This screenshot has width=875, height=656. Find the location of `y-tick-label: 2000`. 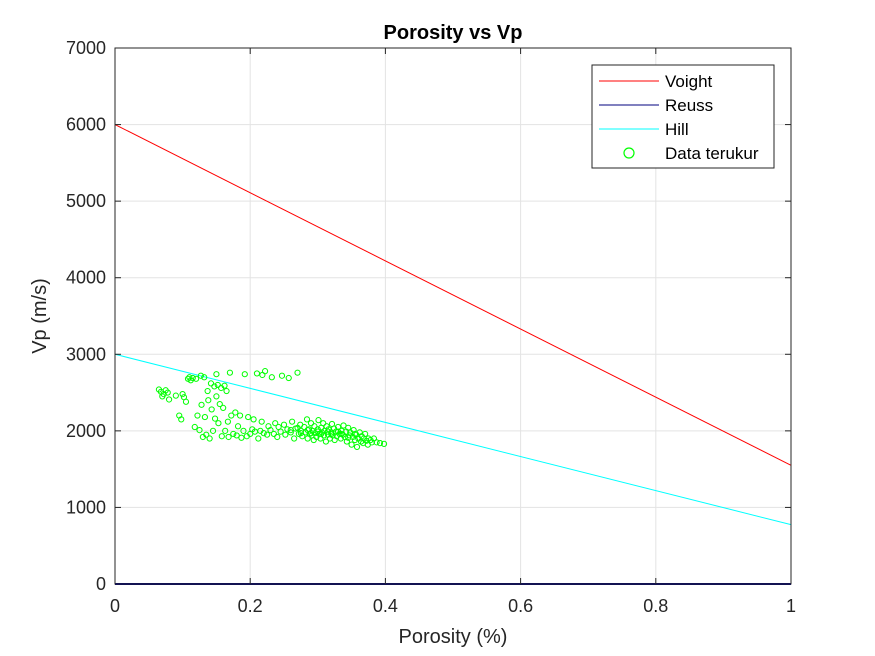

y-tick-label: 2000 is located at coordinates (86, 431).